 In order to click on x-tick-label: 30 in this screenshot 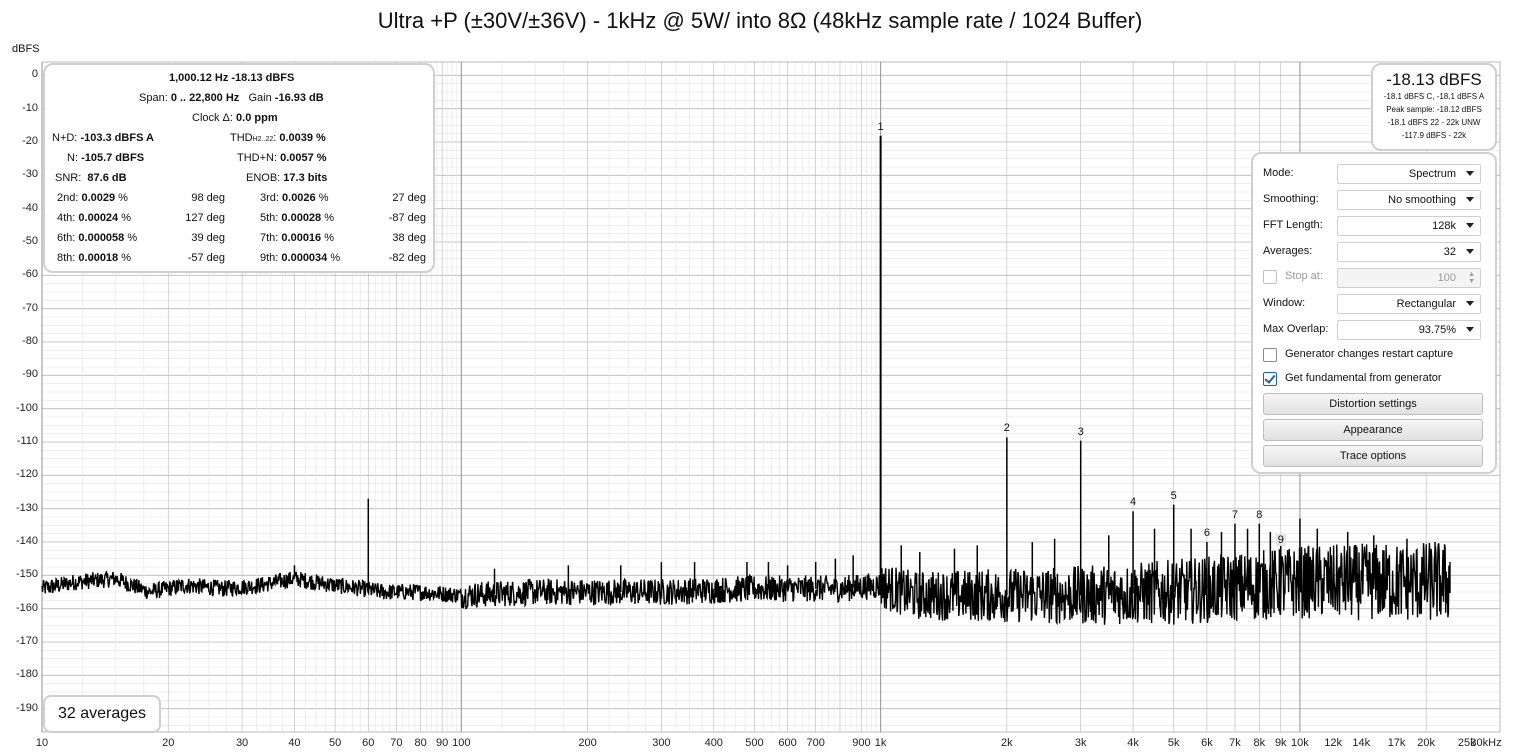, I will do `click(242, 743)`.